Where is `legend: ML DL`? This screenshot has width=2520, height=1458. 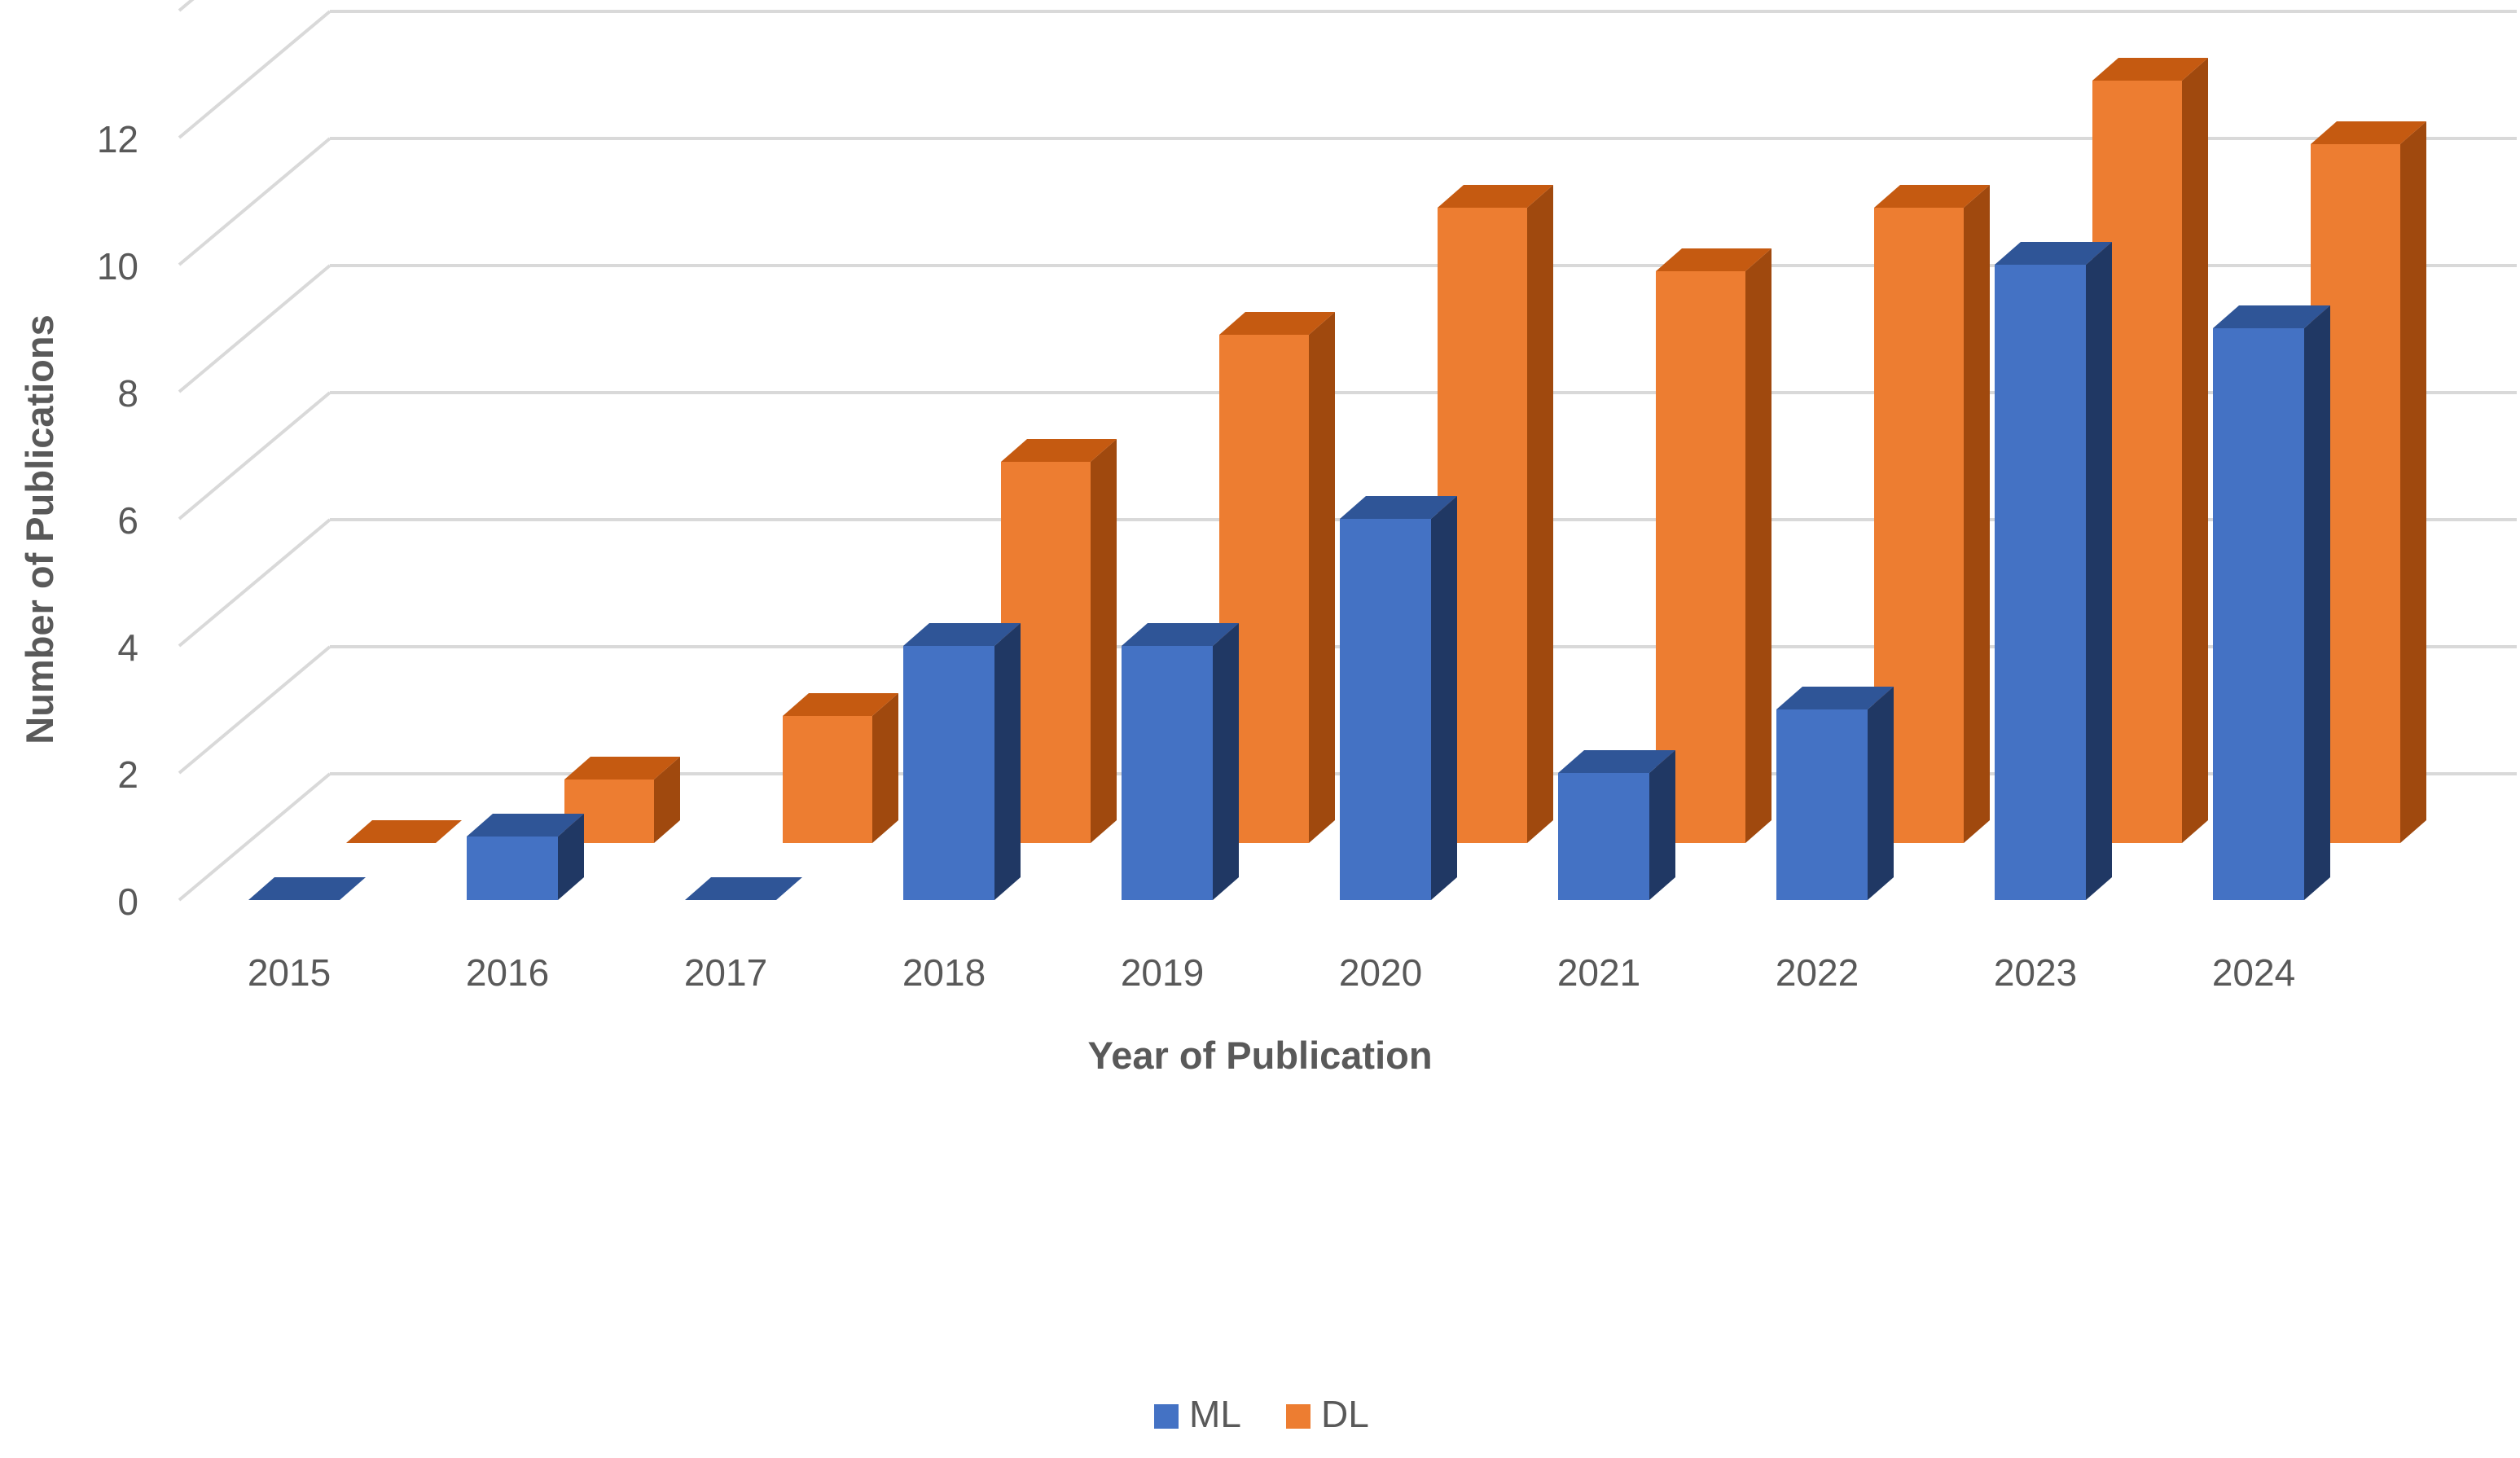
legend: ML DL is located at coordinates (1261, 1414).